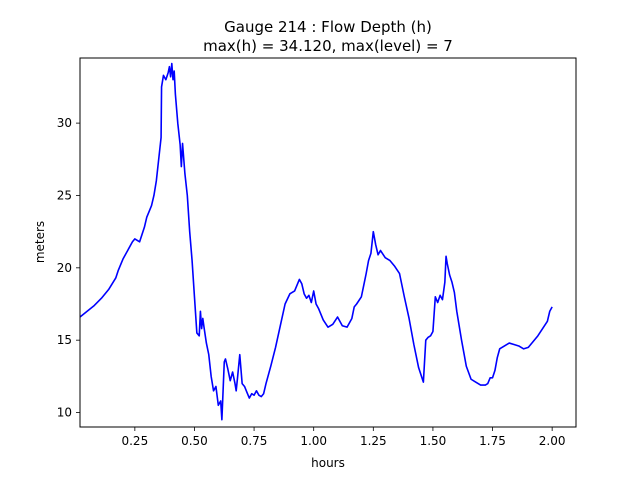  What do you see at coordinates (194, 441) in the screenshot?
I see `x-tick-label: 0.50` at bounding box center [194, 441].